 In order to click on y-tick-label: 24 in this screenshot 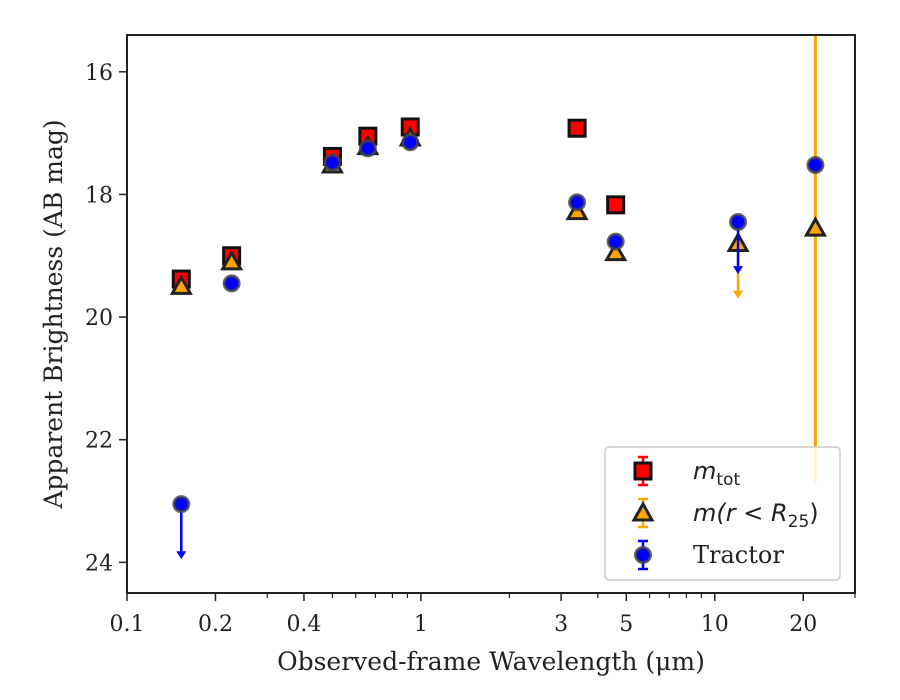, I will do `click(99, 563)`.